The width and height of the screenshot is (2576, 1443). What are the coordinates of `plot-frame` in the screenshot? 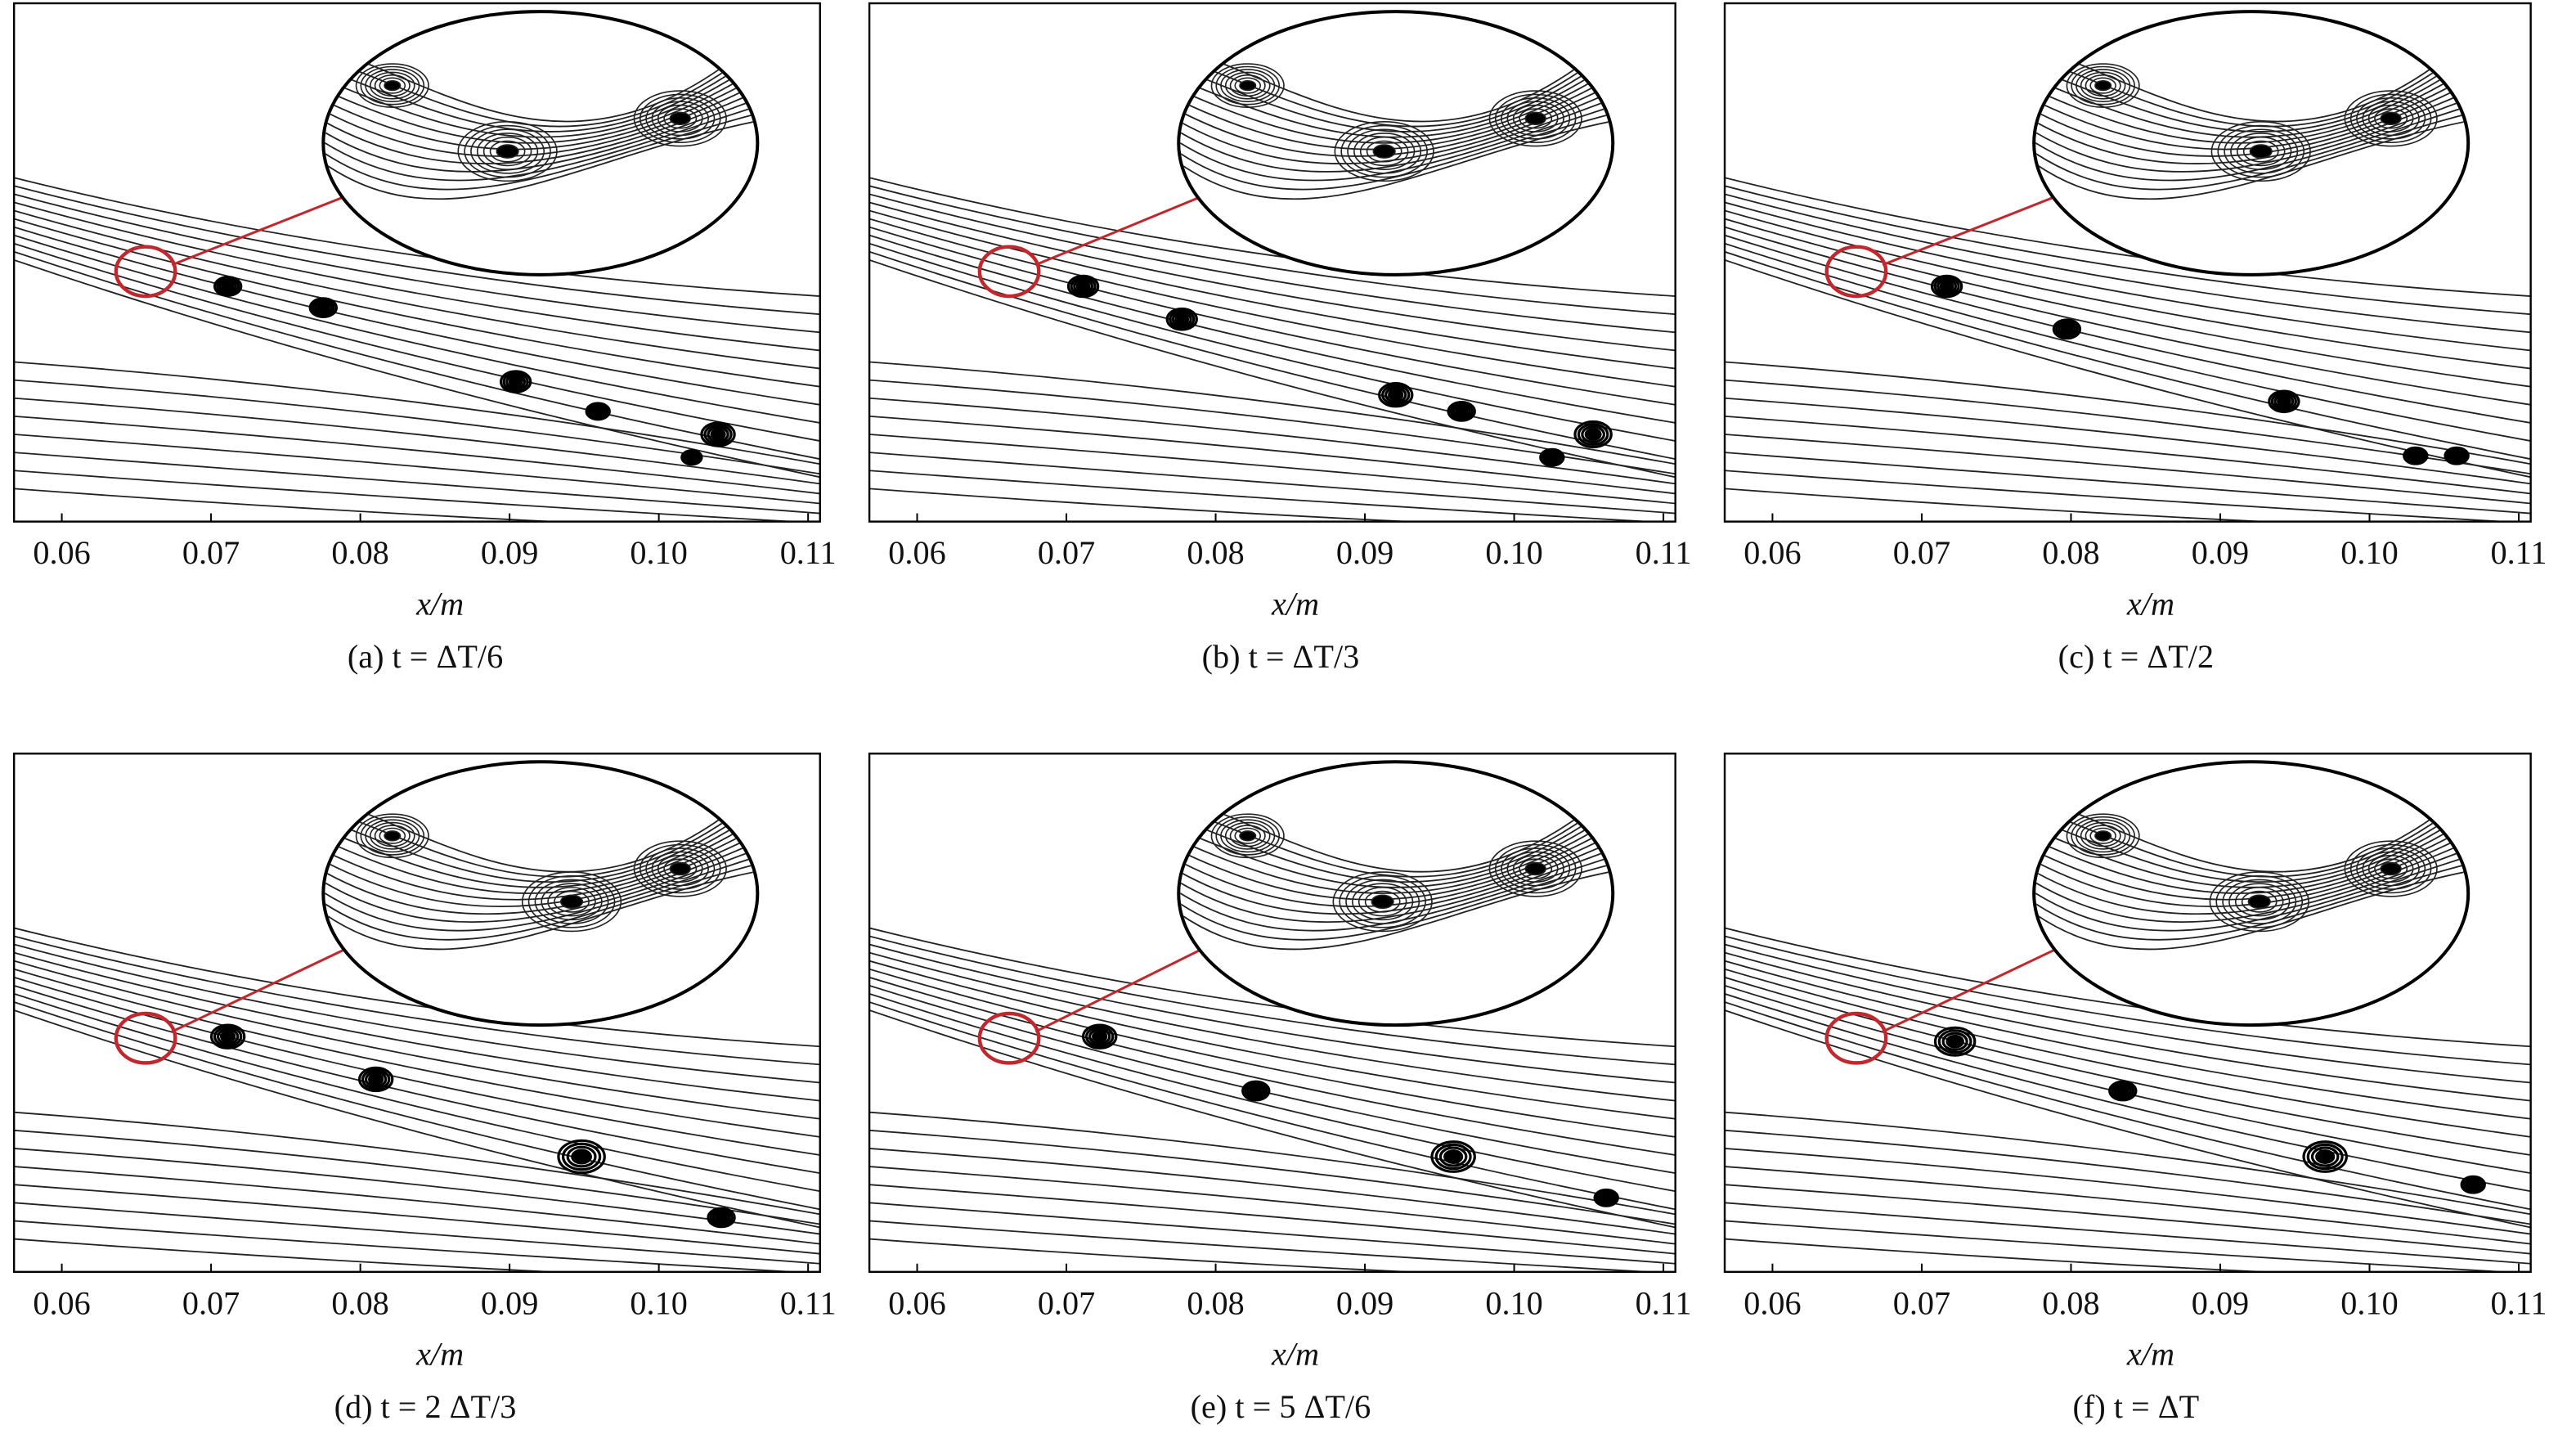 It's located at (417, 262).